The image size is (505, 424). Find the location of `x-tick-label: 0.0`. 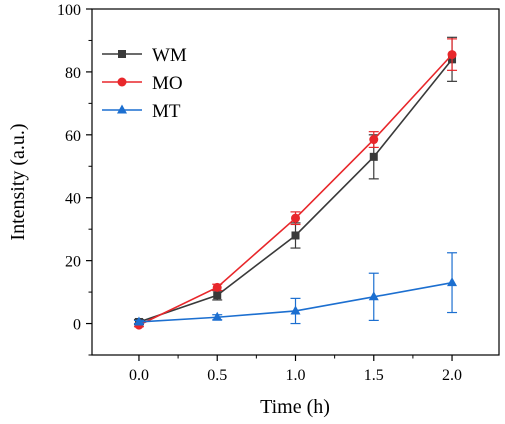

x-tick-label: 0.0 is located at coordinates (139, 375).